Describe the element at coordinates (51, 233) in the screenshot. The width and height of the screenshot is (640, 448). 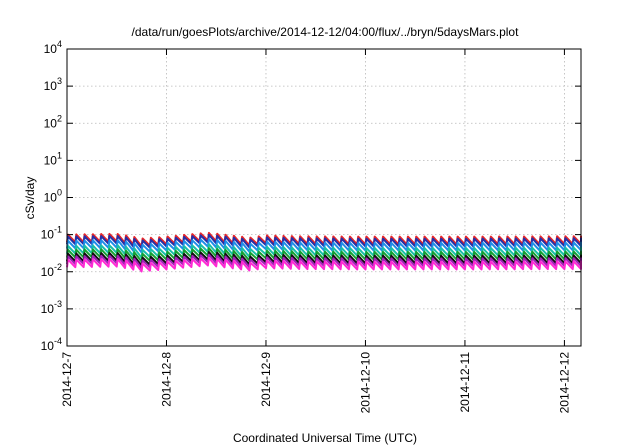
I see `y-tick-label: 10⁻¹` at that location.